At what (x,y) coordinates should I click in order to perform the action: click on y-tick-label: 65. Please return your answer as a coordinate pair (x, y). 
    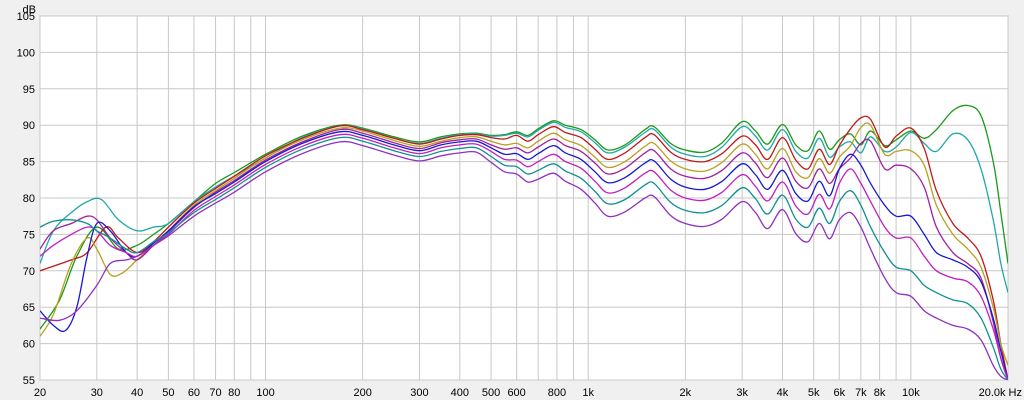
    Looking at the image, I should click on (29, 308).